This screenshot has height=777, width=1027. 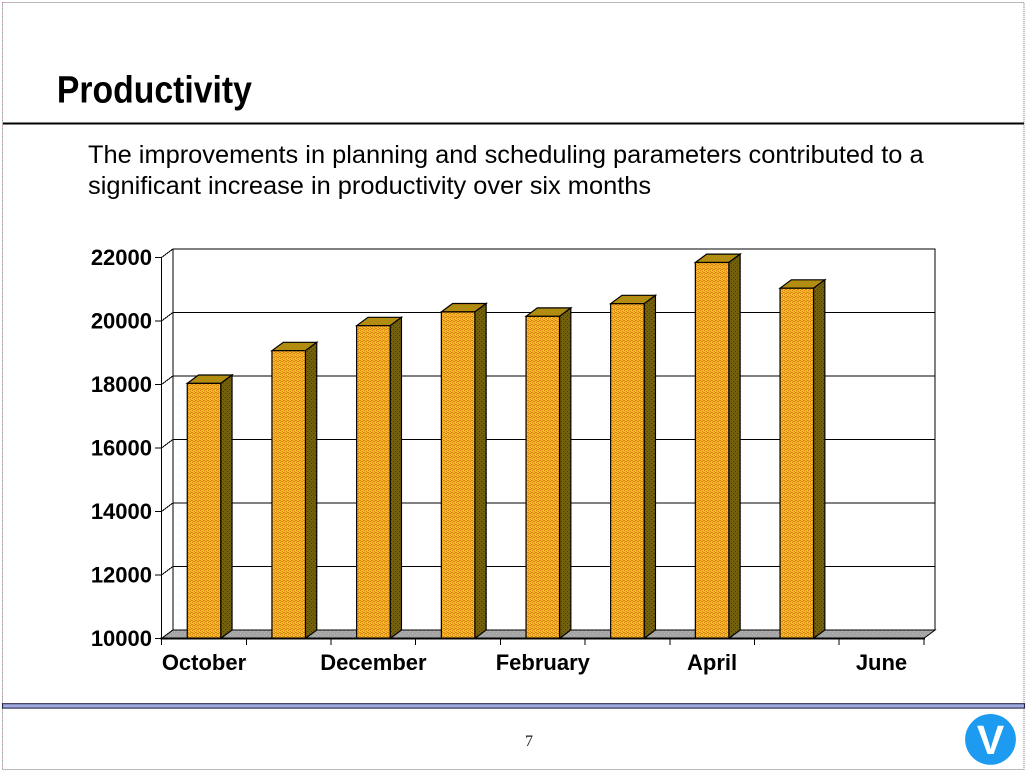 What do you see at coordinates (204, 662) in the screenshot?
I see `svg-text: October` at bounding box center [204, 662].